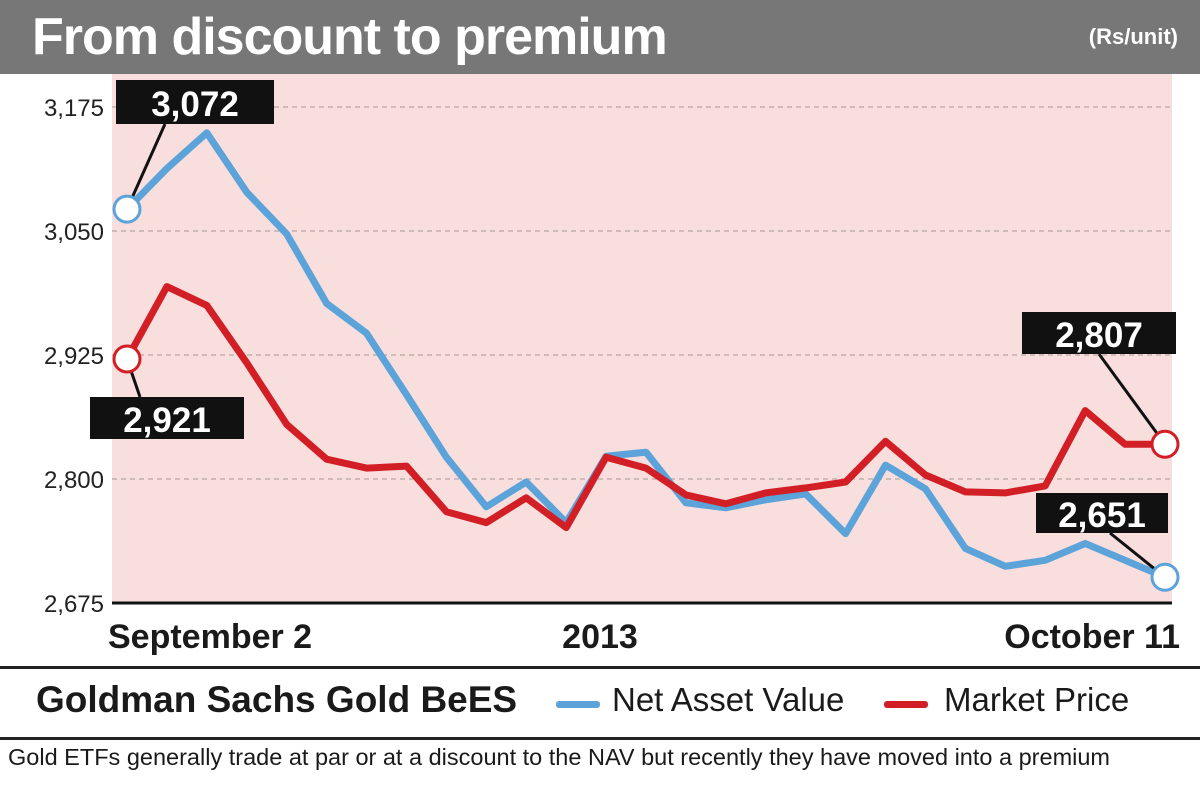 The height and width of the screenshot is (787, 1200). What do you see at coordinates (74, 232) in the screenshot?
I see `y-tick-label: 3,050` at bounding box center [74, 232].